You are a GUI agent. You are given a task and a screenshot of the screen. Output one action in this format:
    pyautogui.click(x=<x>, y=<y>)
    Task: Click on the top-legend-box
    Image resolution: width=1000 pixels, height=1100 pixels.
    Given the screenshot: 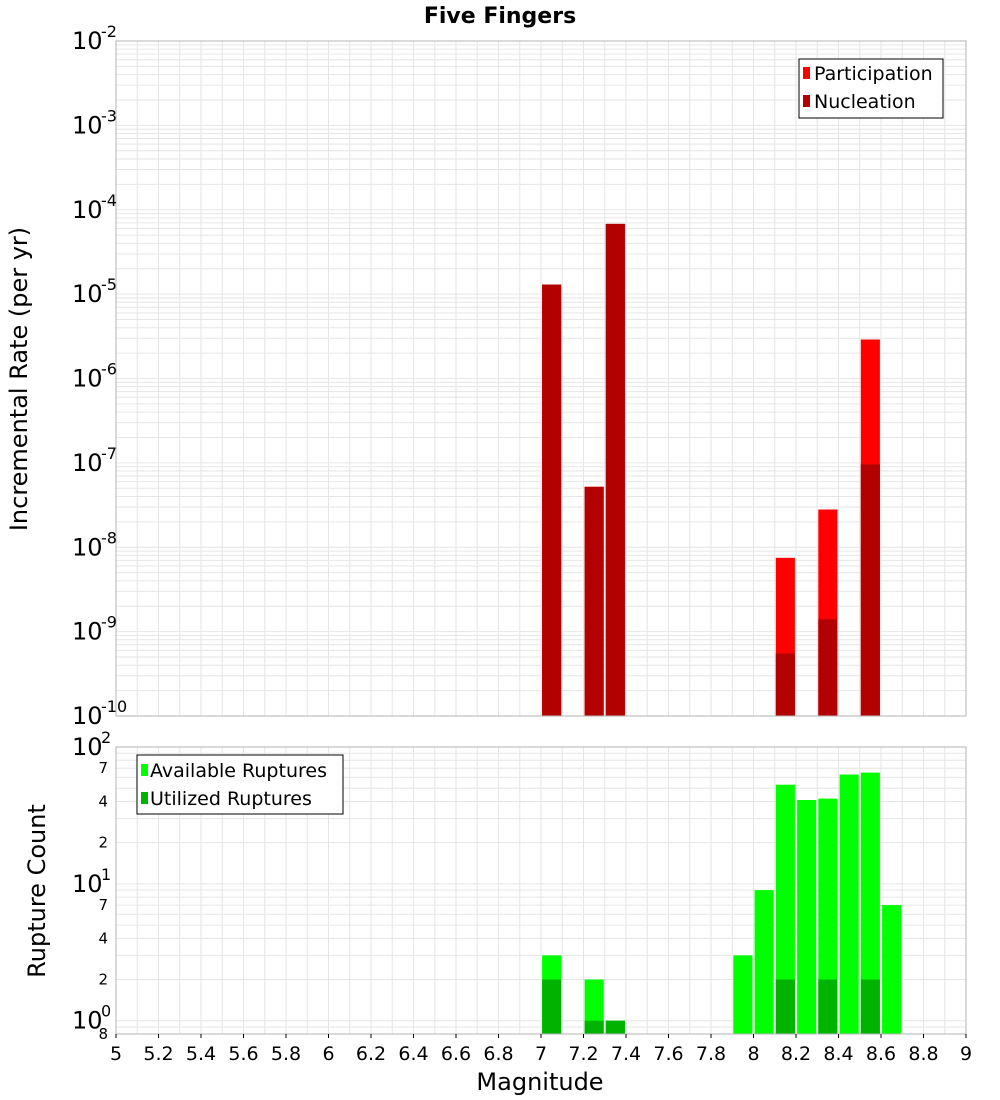 What is the action you would take?
    pyautogui.click(x=871, y=88)
    